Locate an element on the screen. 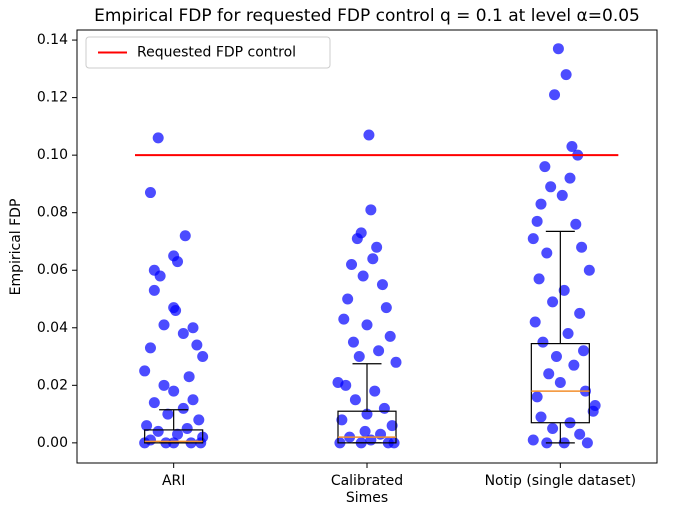 The width and height of the screenshot is (680, 513). legend-box is located at coordinates (208, 52).